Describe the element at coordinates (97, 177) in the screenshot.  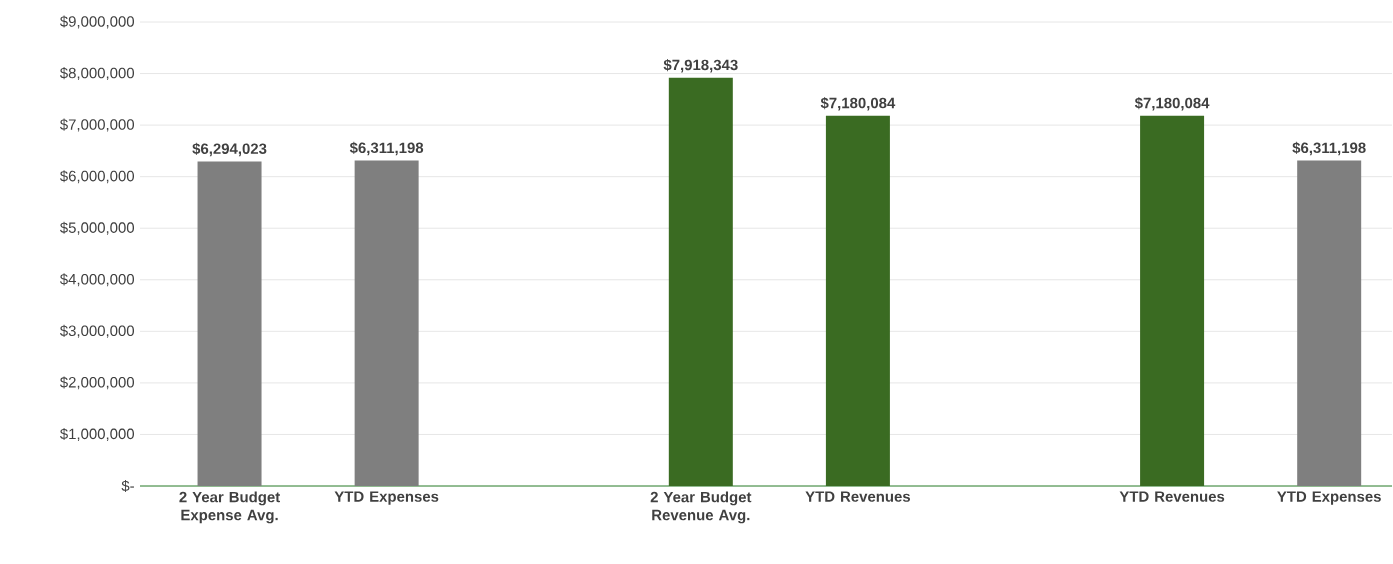
I see `y-tick-label: $6,000,000` at that location.